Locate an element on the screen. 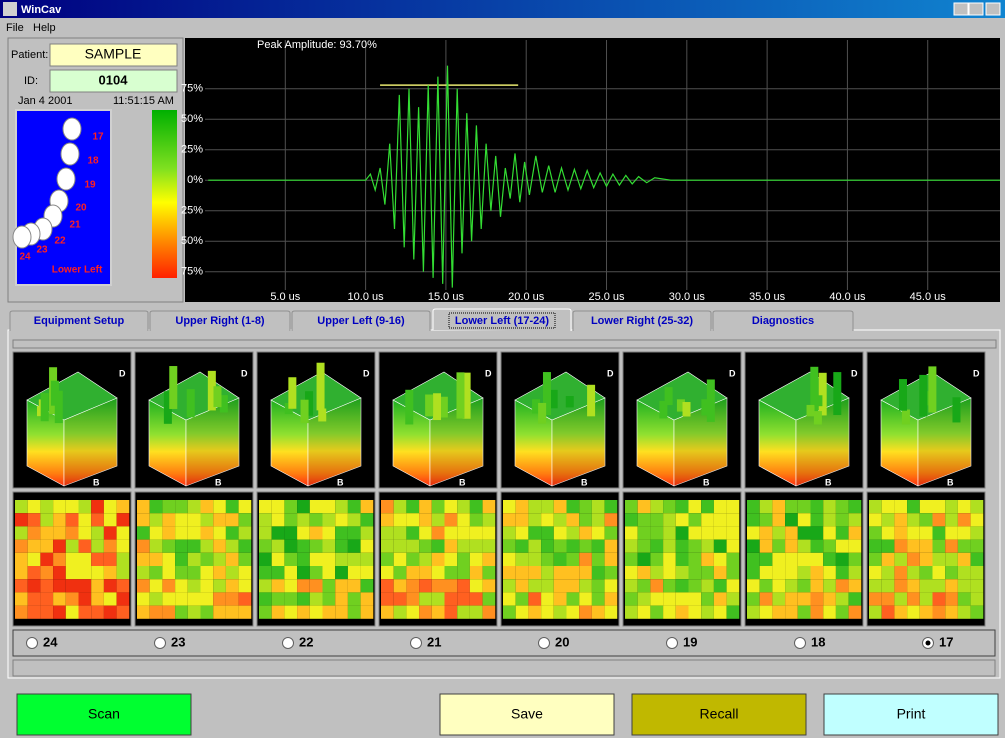 The width and height of the screenshot is (1005, 738). id-field is located at coordinates (113, 81).